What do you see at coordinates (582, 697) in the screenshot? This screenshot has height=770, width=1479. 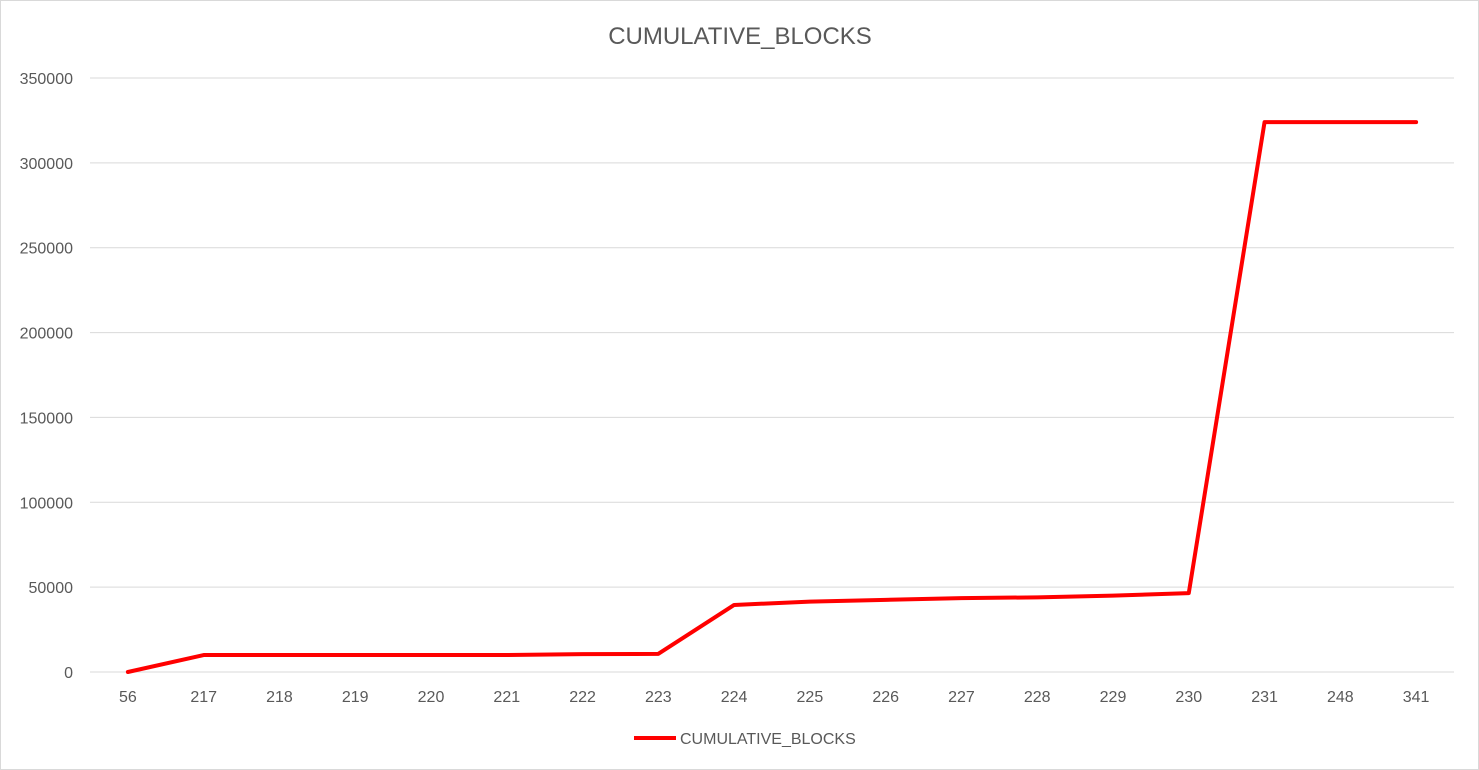 I see `x-tick-label: 222` at bounding box center [582, 697].